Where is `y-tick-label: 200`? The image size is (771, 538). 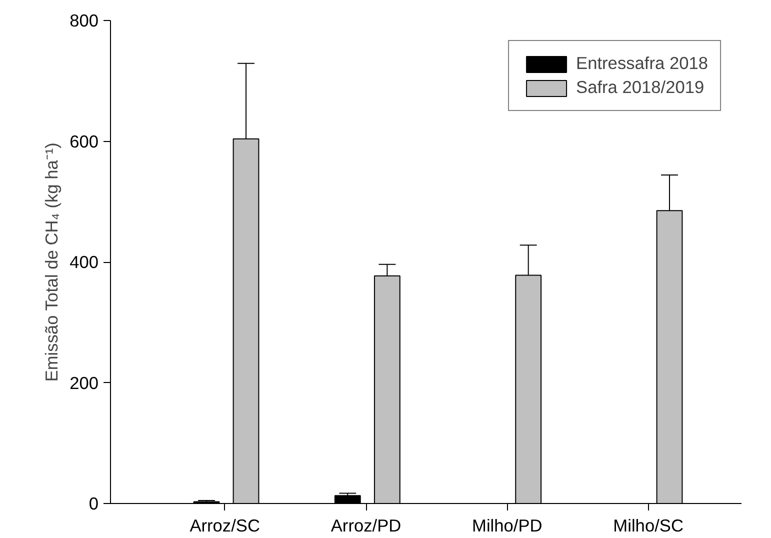
y-tick-label: 200 is located at coordinates (84, 382).